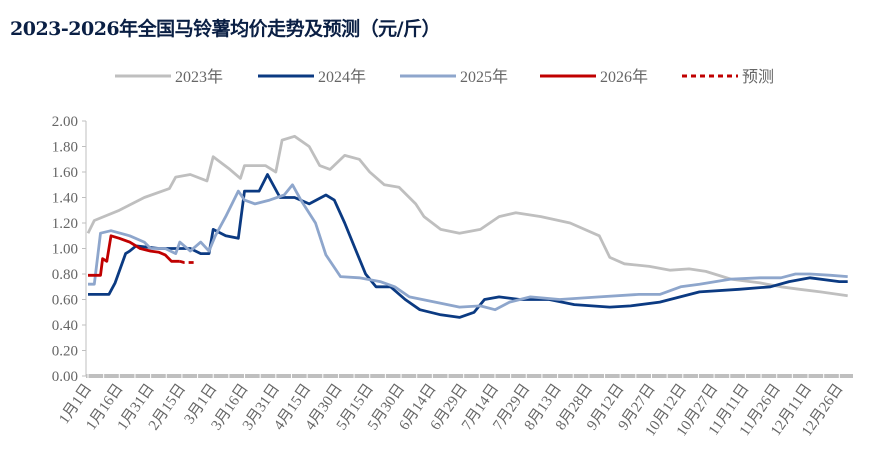 This screenshot has width=886, height=472. Describe the element at coordinates (484, 77) in the screenshot. I see `legend-label: 2025年` at that location.